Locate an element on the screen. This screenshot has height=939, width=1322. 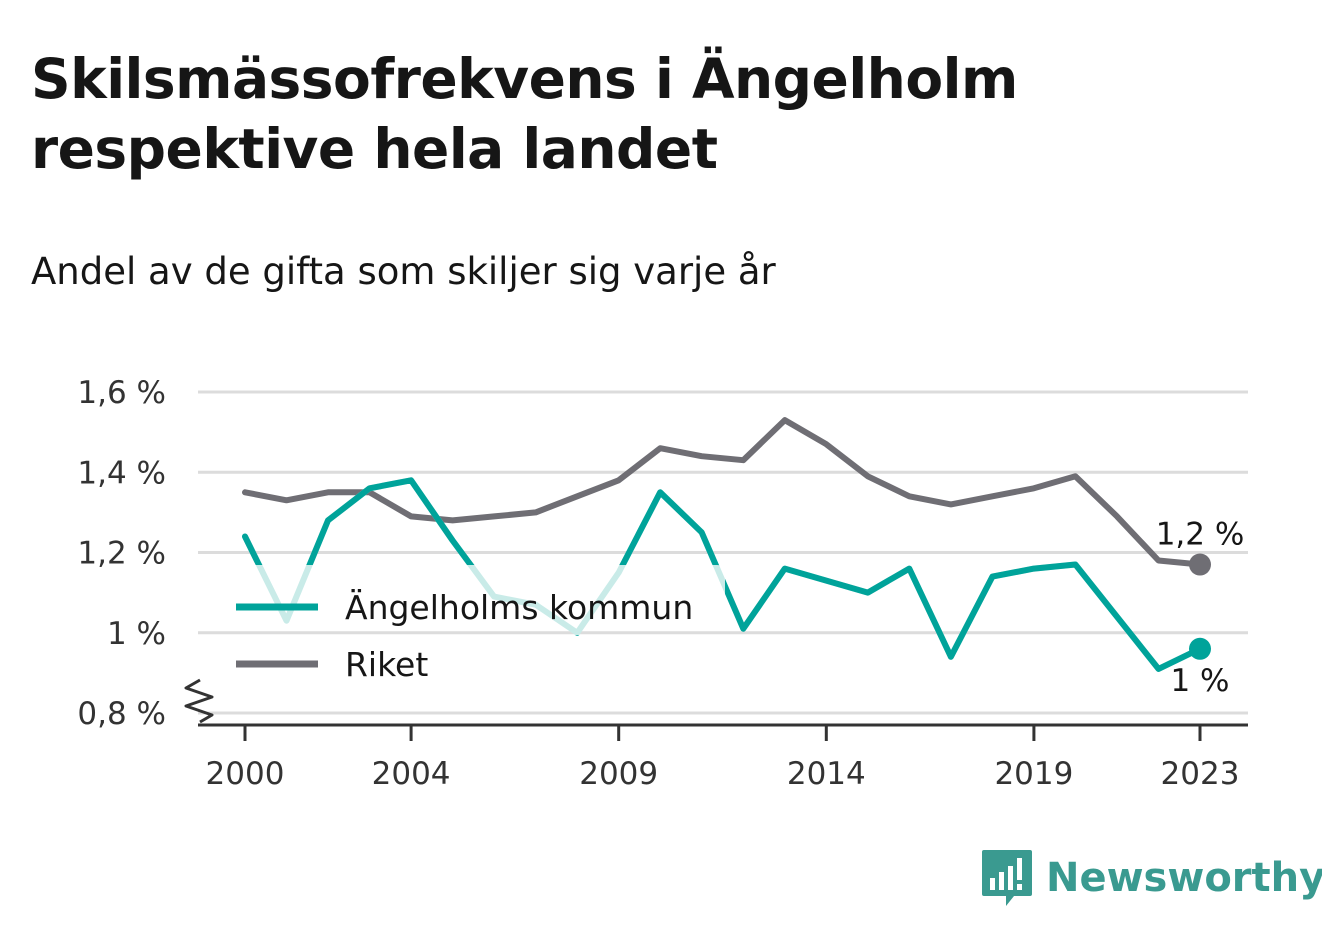
series-line-riket is located at coordinates (722, 492).